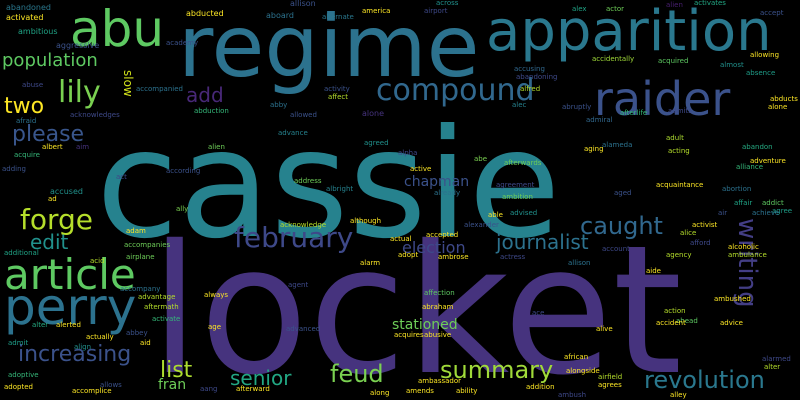 This screenshot has height=400, width=800. Describe the element at coordinates (497, 370) in the screenshot. I see `word-summary: summary` at that location.